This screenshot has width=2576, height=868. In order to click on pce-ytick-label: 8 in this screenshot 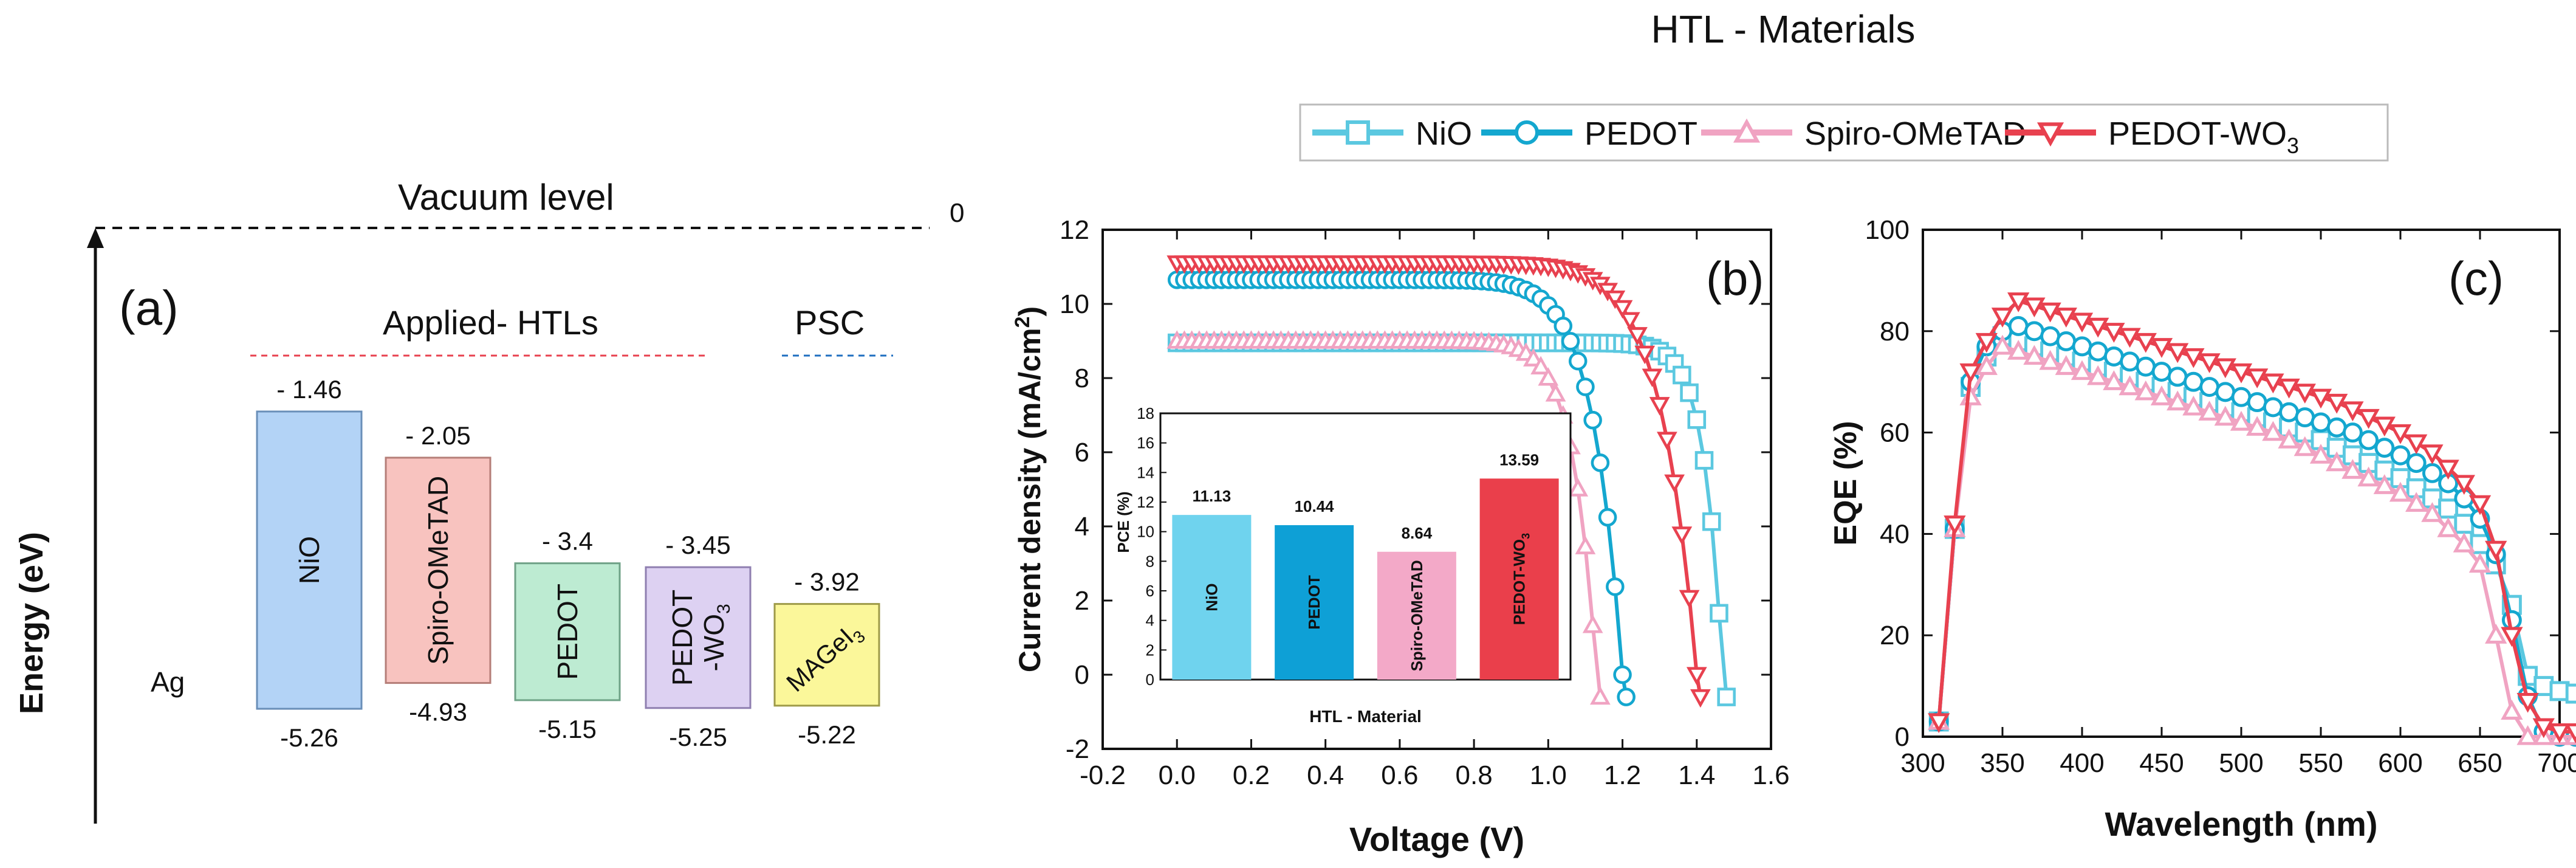, I will do `click(1150, 561)`.